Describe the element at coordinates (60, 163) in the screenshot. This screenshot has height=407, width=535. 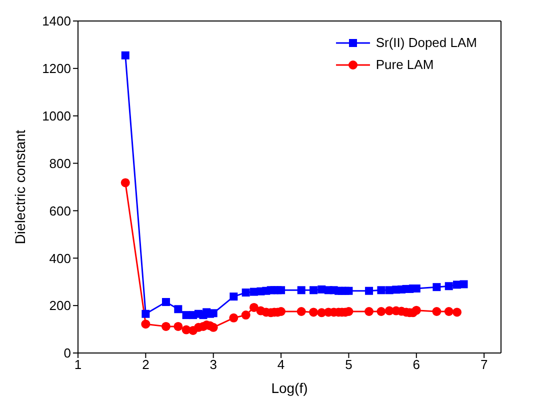
I see `y-tick-label: 800` at that location.